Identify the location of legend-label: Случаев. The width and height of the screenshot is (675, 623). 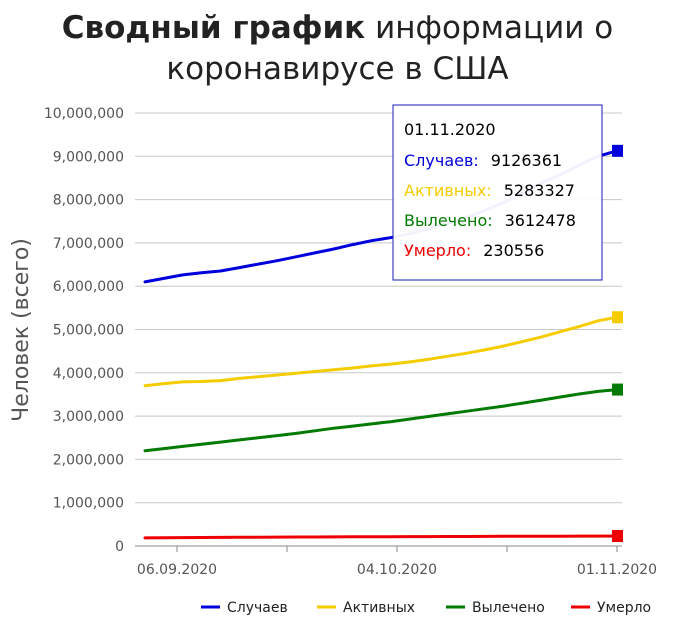
(257, 608).